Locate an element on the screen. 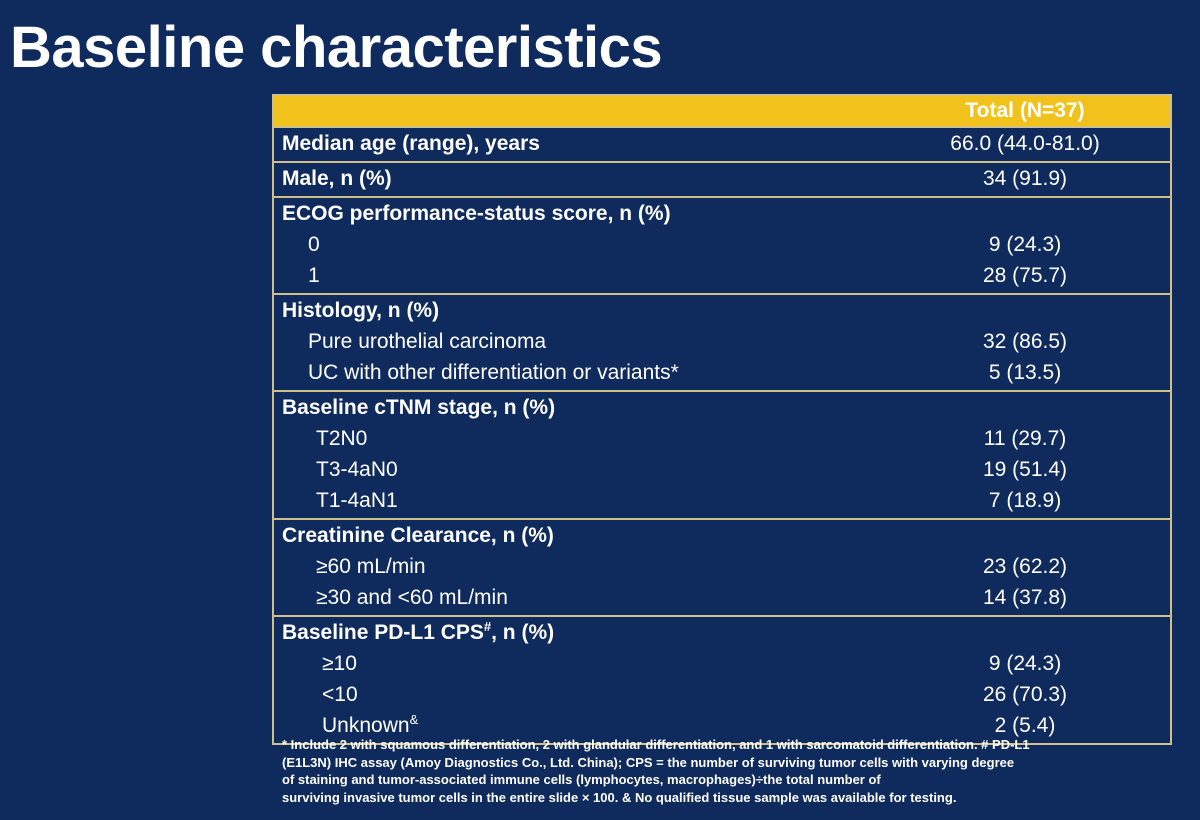  row-label-text: Baseline PD-L1 CPS is located at coordinates (383, 632).